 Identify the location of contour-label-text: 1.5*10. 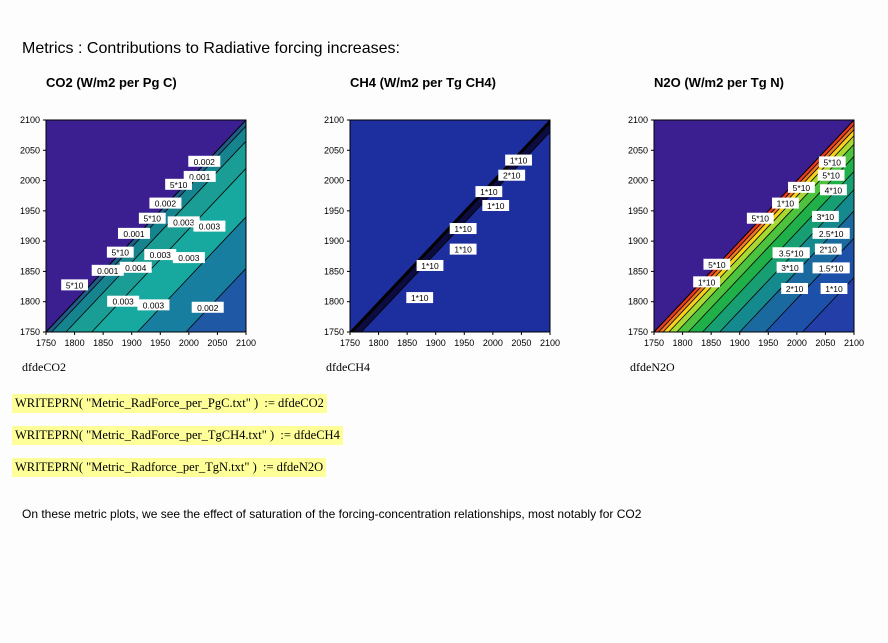
(831, 268).